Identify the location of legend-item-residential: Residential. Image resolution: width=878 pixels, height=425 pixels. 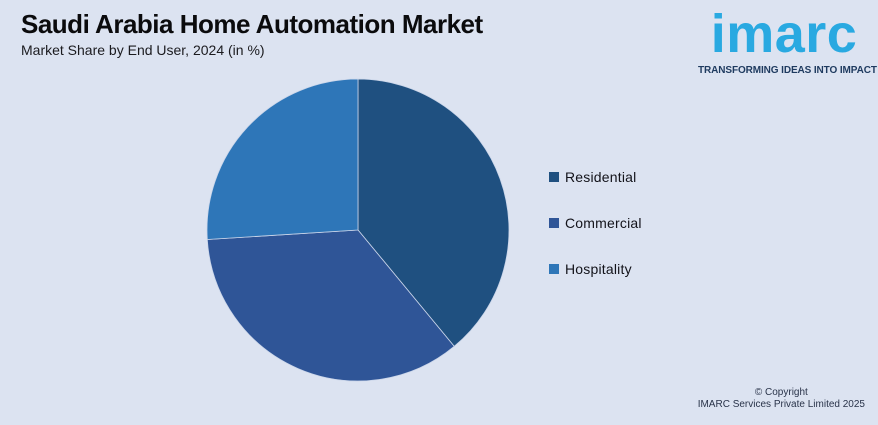
(595, 177).